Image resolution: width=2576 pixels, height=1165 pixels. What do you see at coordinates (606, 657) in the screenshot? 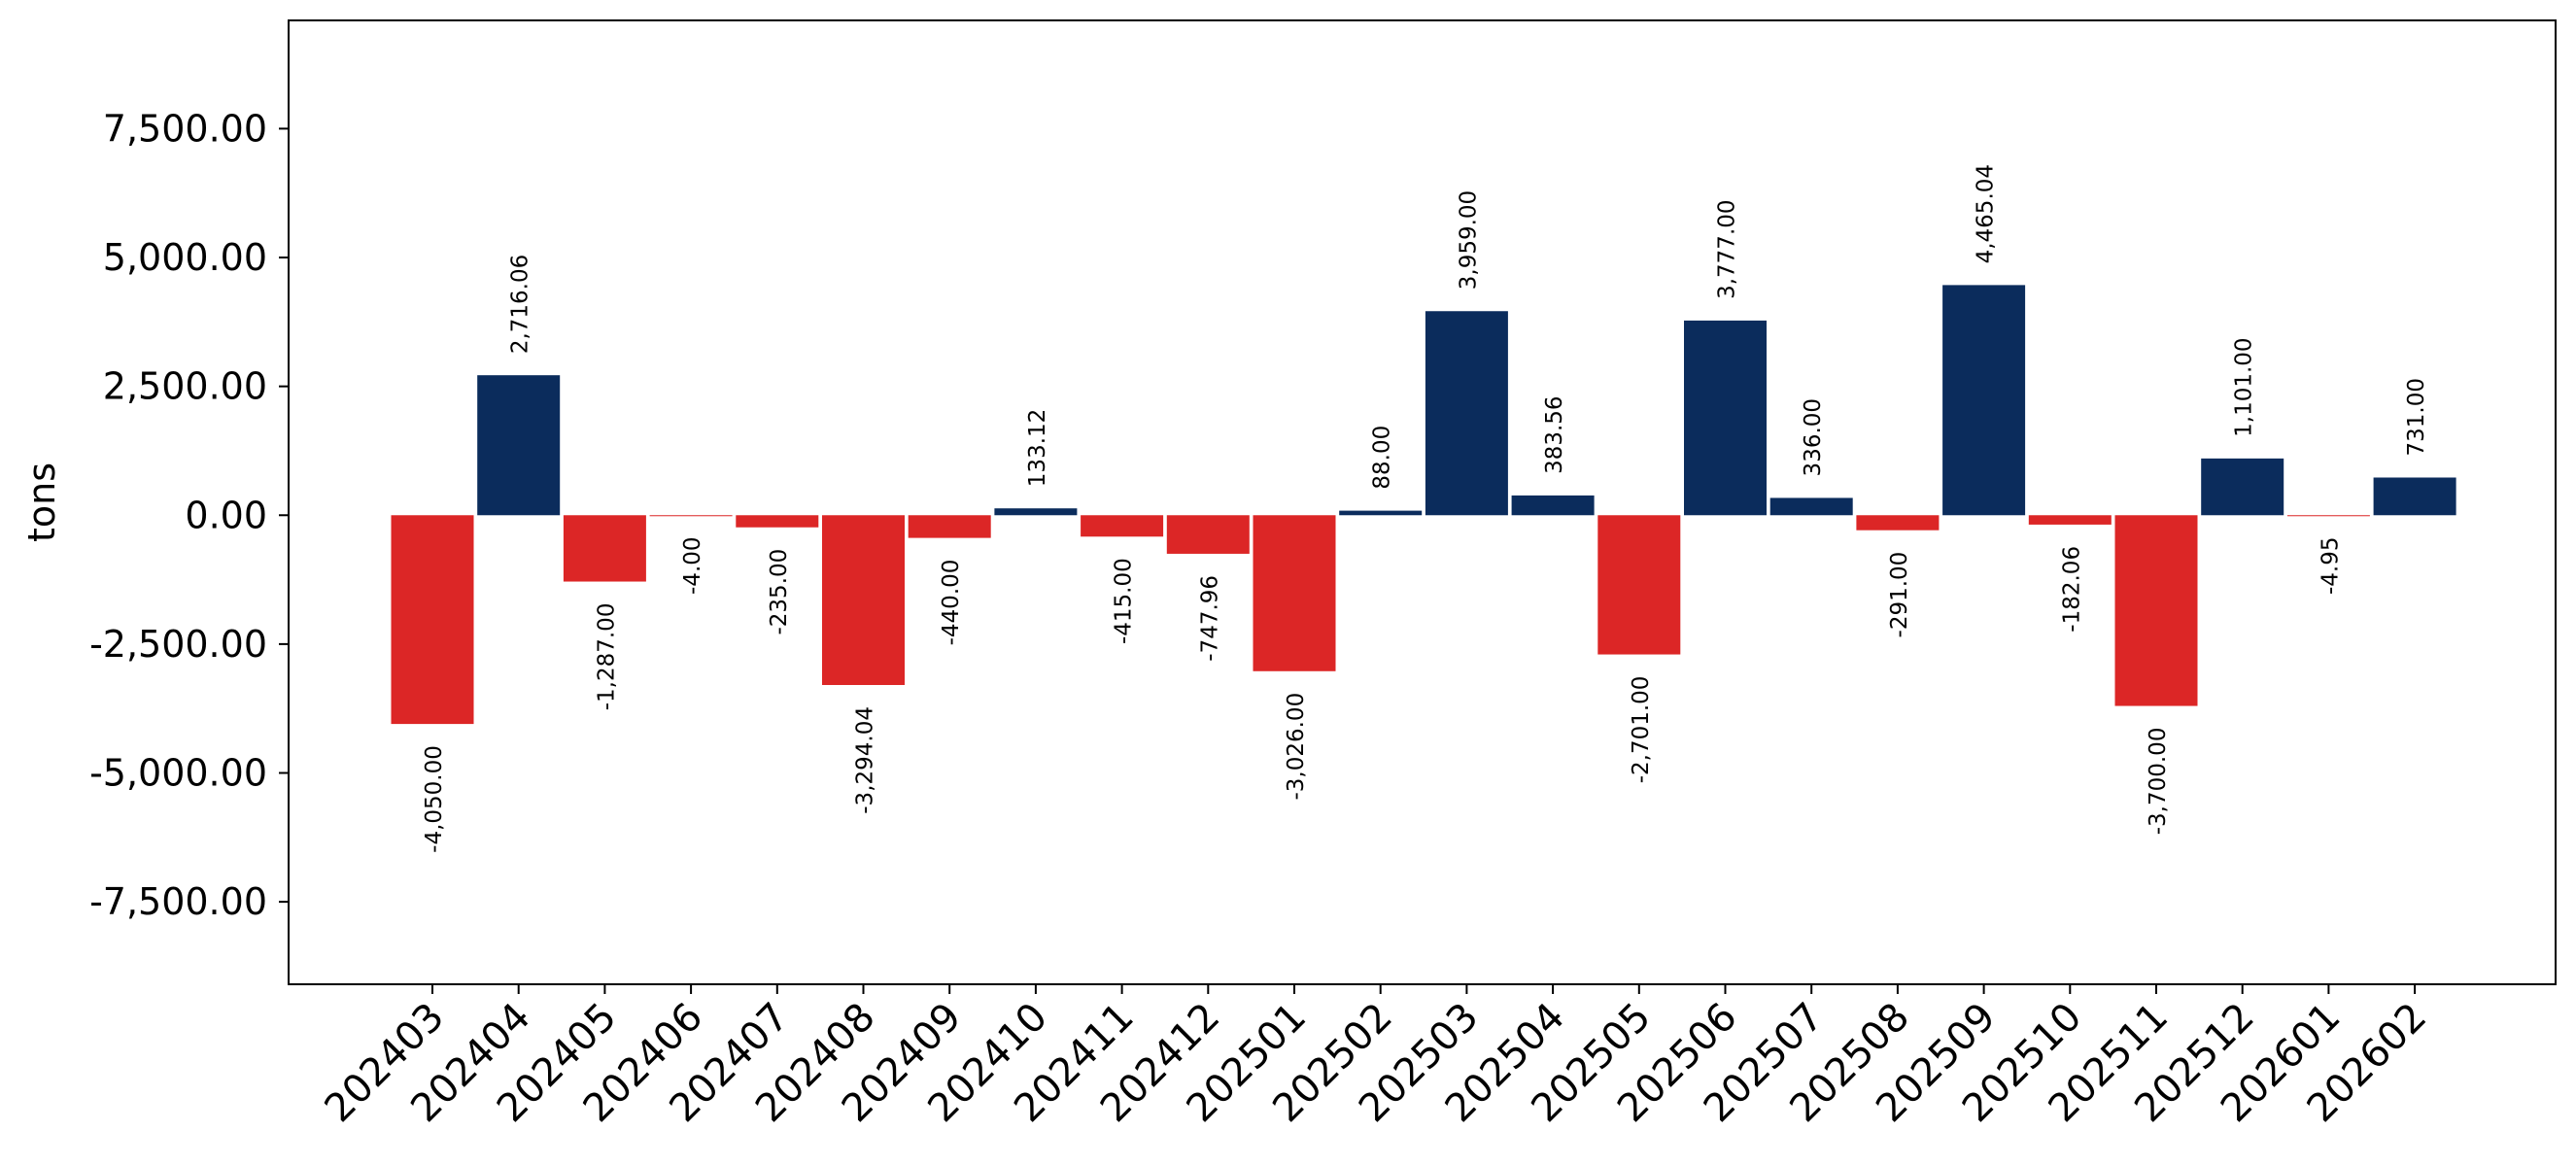
I see `bar-value-label: -1,287.00` at bounding box center [606, 657].